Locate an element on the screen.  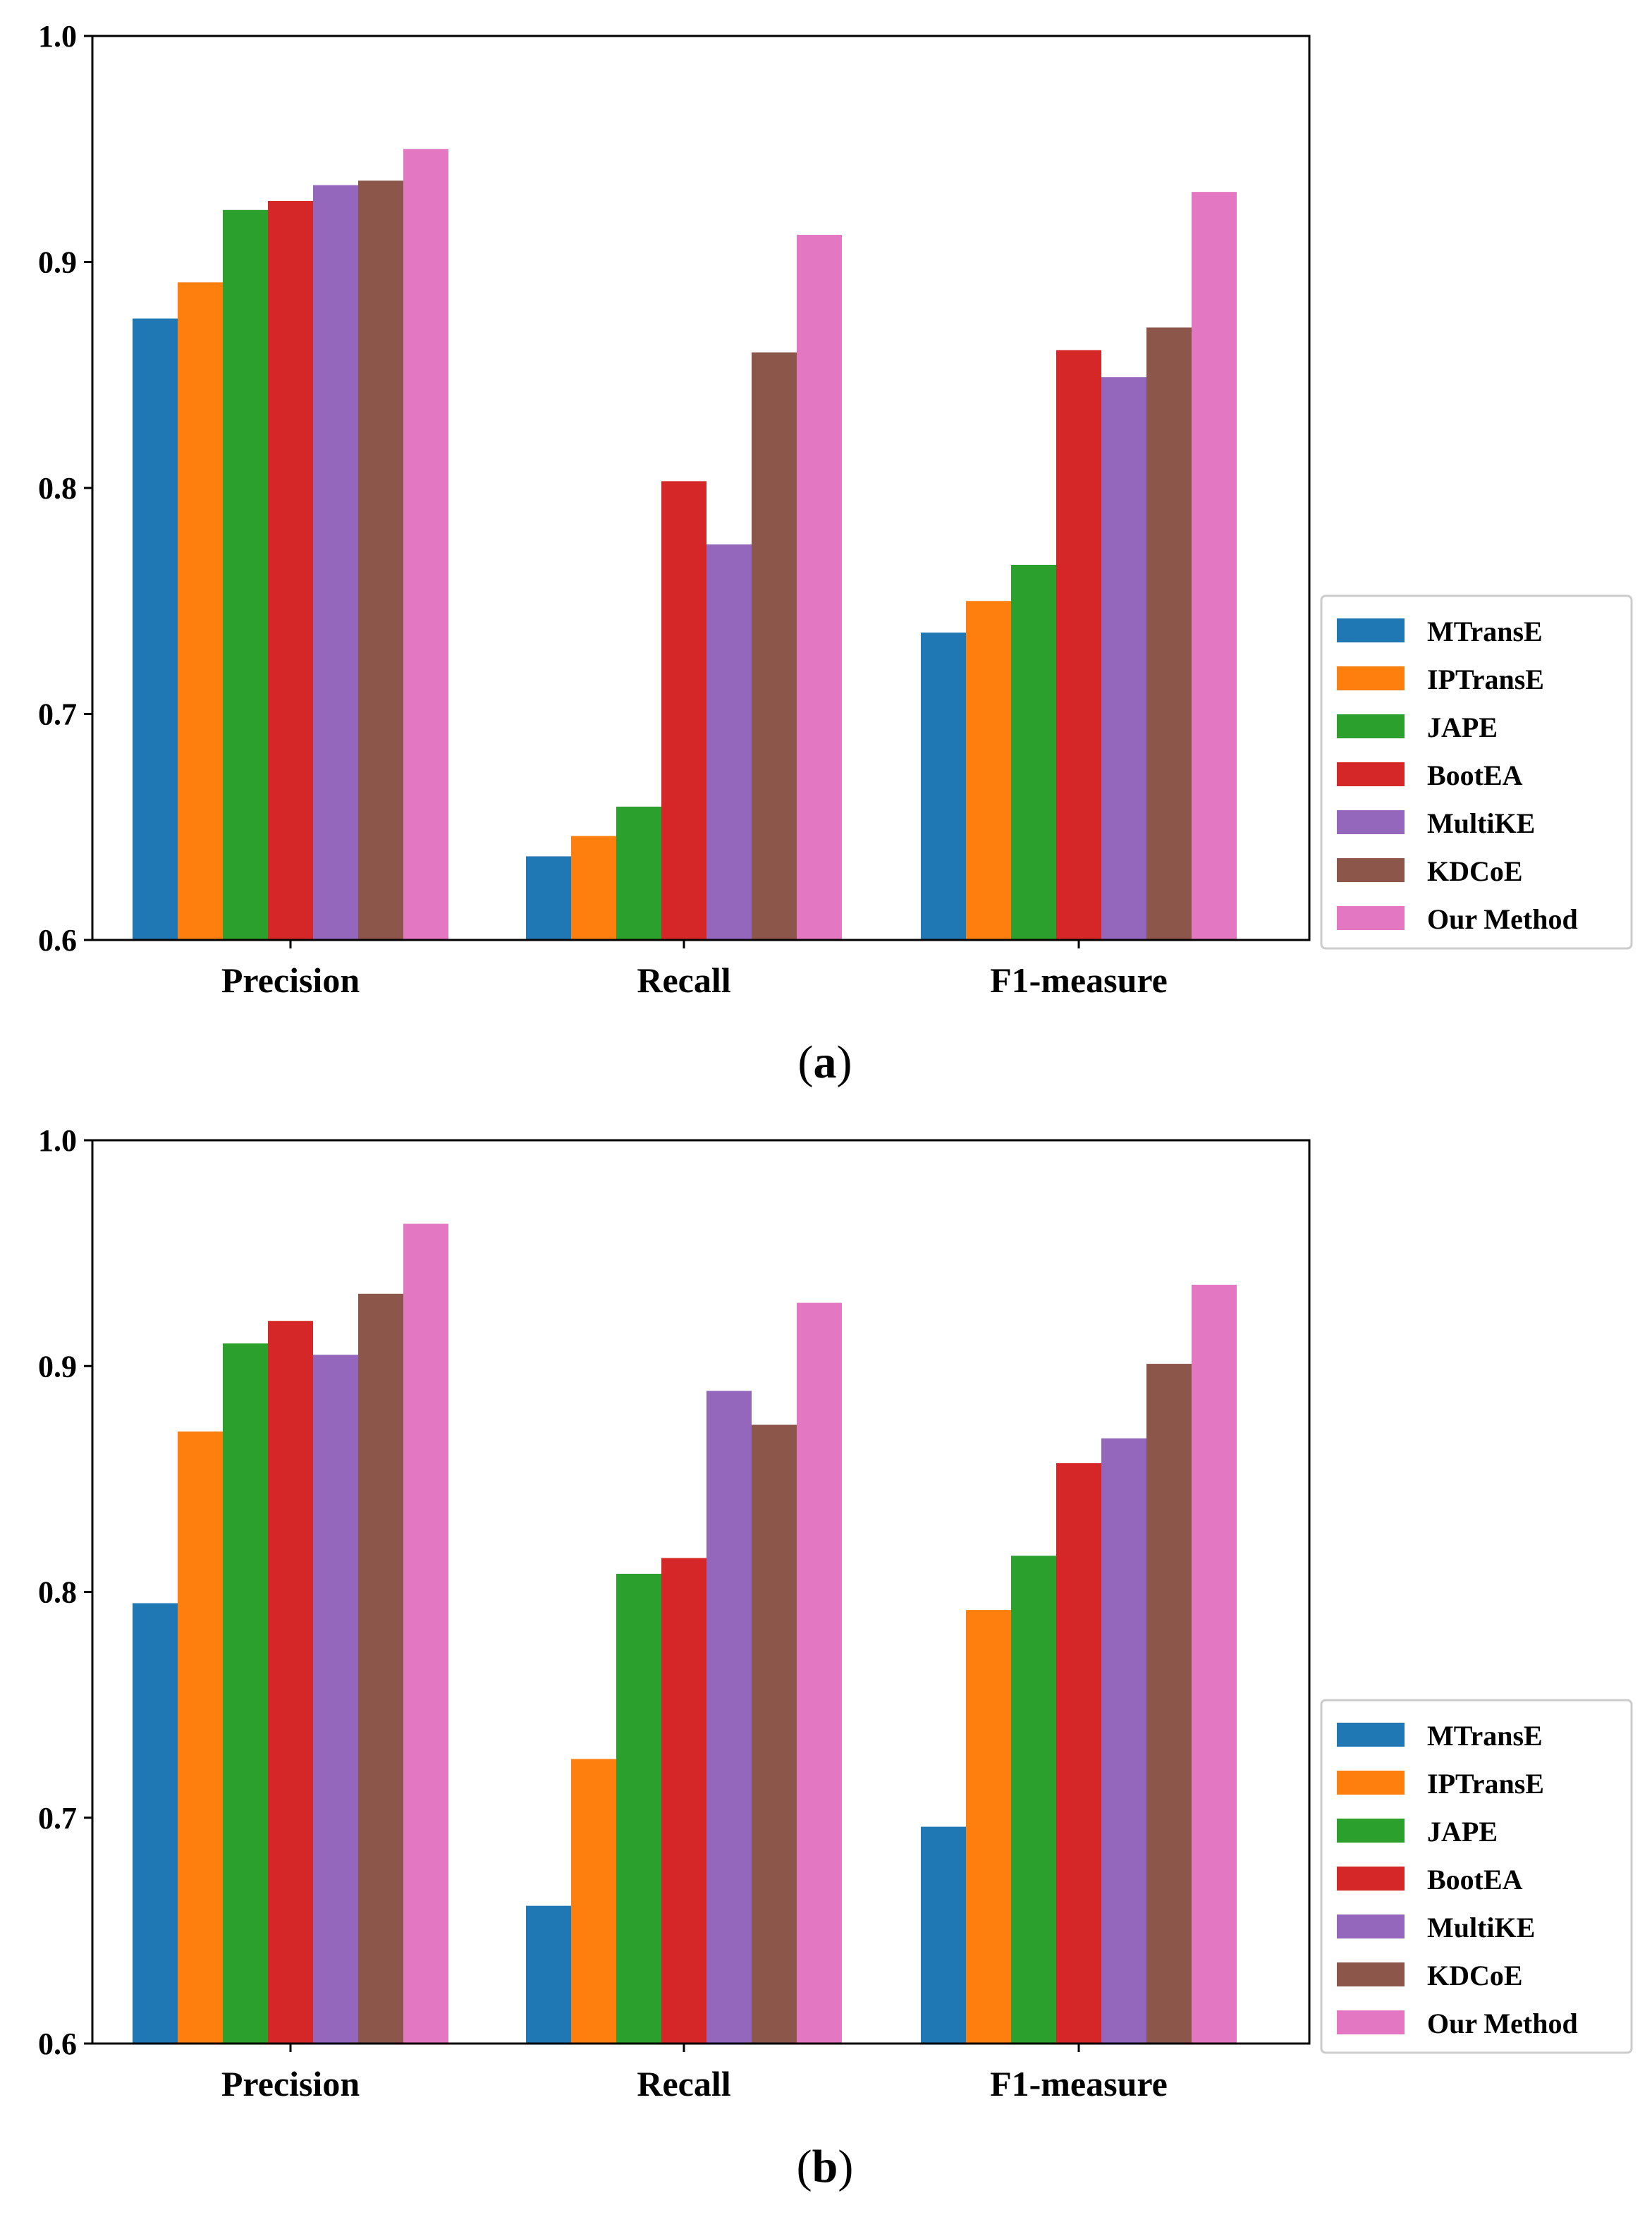
panel-caption: (b) is located at coordinates (826, 2166).